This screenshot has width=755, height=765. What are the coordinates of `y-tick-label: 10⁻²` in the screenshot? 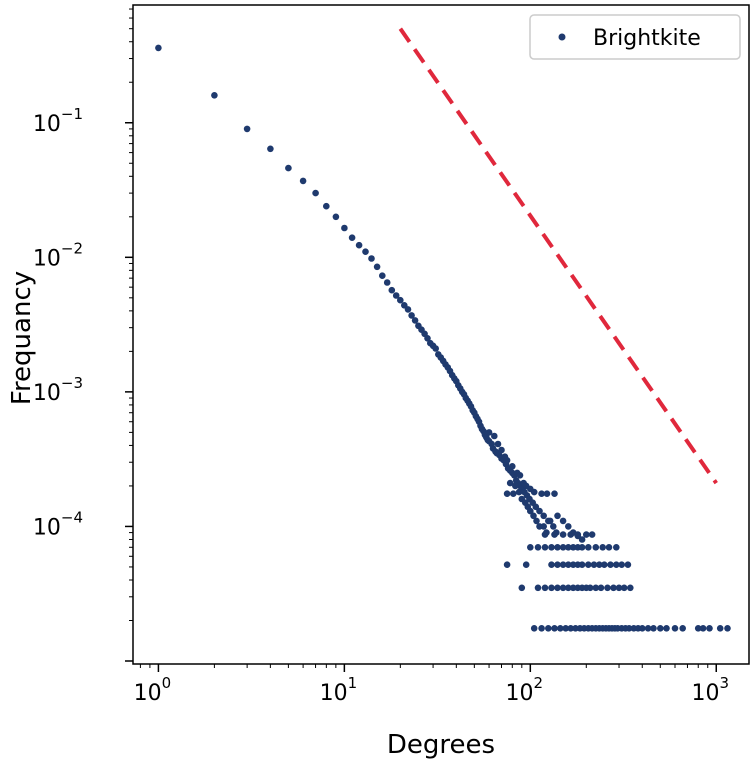 It's located at (58, 255).